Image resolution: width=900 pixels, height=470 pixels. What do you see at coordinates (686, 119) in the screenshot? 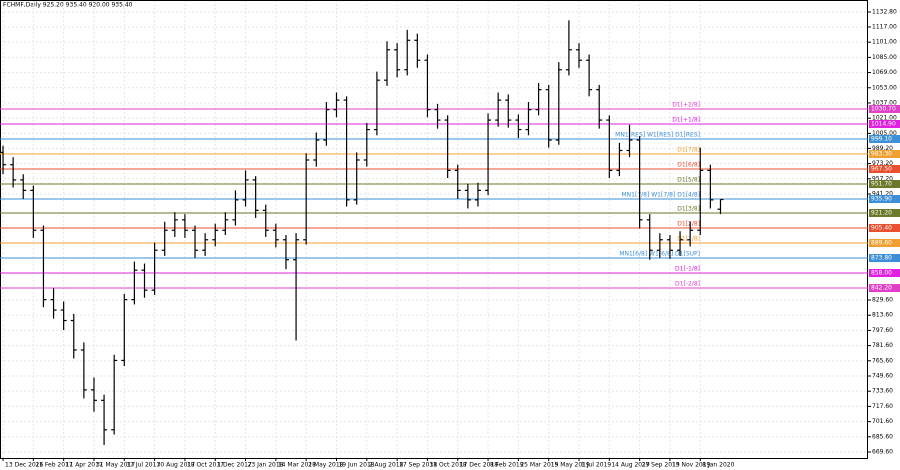
I see `level-name: D1[+1/8]` at bounding box center [686, 119].